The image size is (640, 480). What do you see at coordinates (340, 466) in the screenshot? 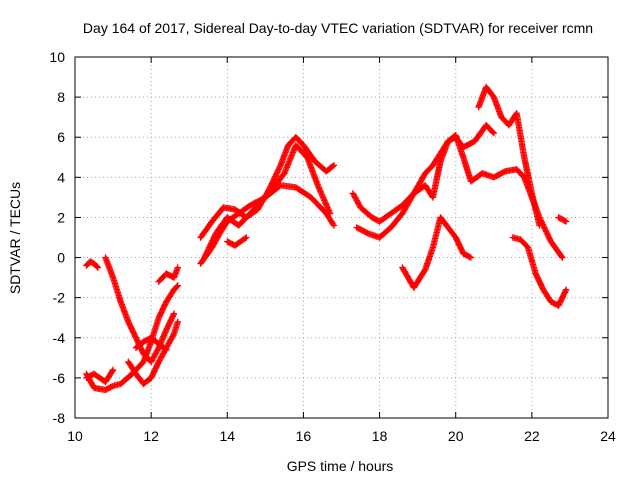
I see `x-axis-label: GPS time / hours` at bounding box center [340, 466].